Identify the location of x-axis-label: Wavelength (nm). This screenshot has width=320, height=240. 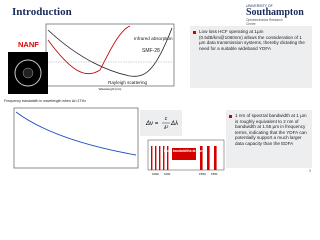
(110, 89).